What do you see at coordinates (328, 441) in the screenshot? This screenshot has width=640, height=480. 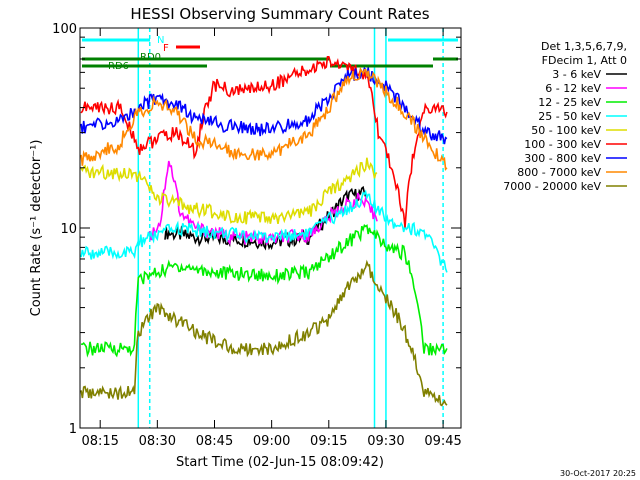 I see `x-tick-label: 09:15` at bounding box center [328, 441].